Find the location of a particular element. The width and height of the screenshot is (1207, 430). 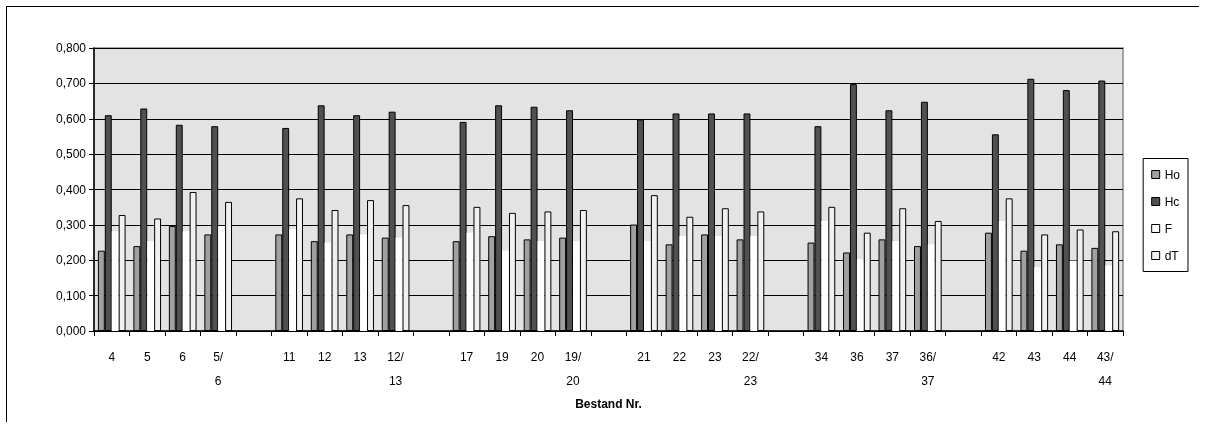

x-tick-label: 12 is located at coordinates (324, 357).